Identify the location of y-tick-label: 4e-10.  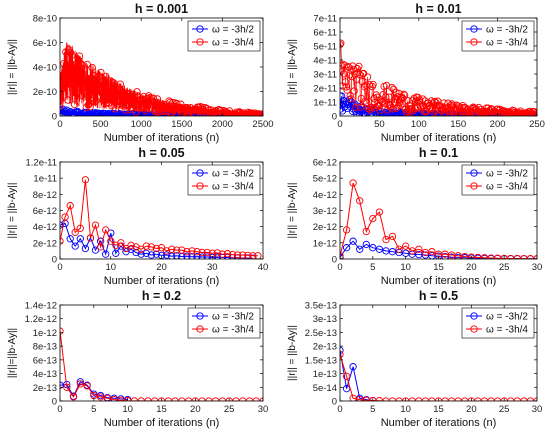
(45, 68).